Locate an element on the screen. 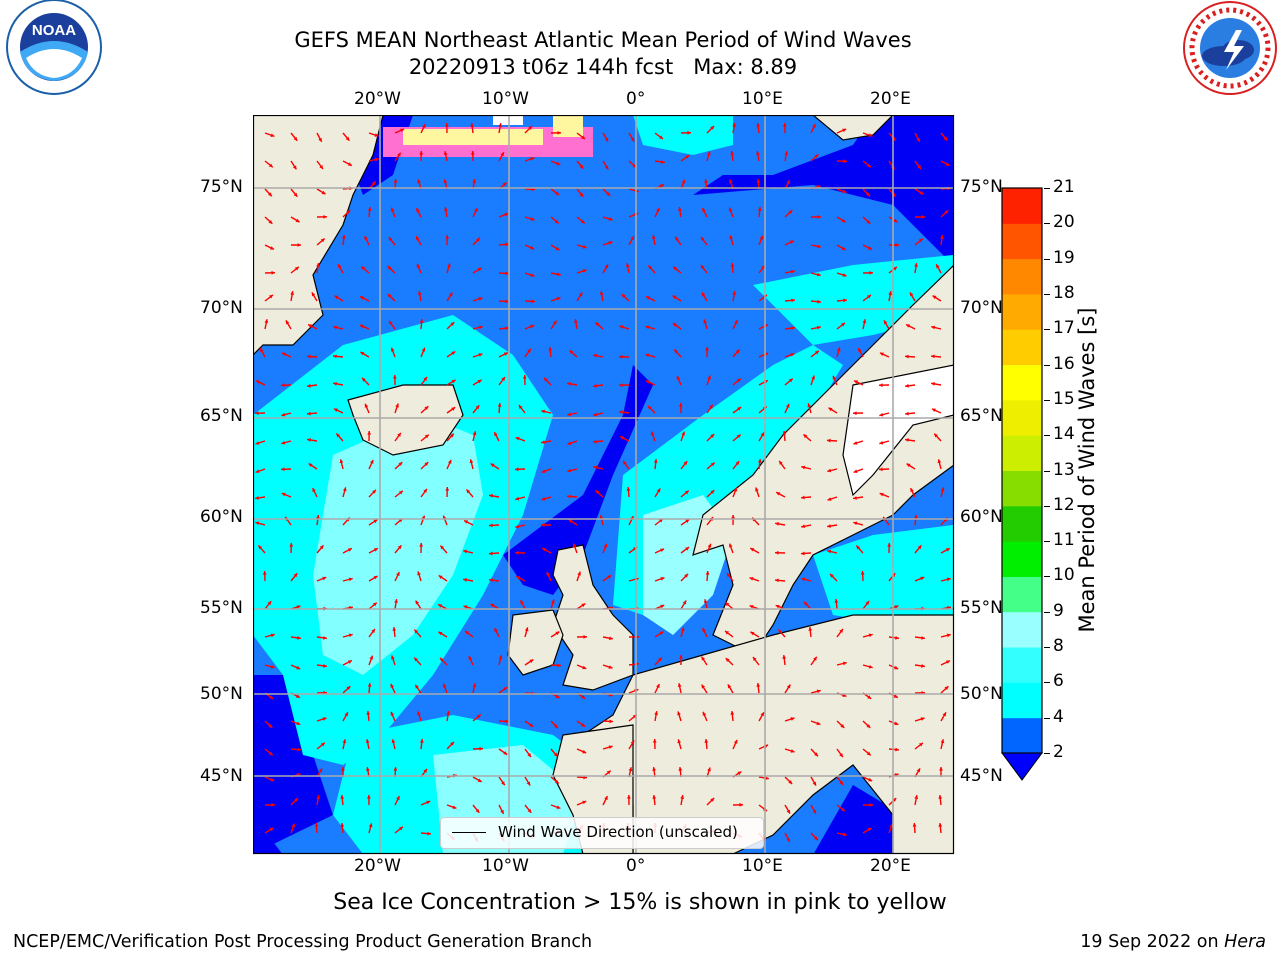 This screenshot has width=1280, height=960. lat-label-right-45n: 45°N is located at coordinates (981, 776).